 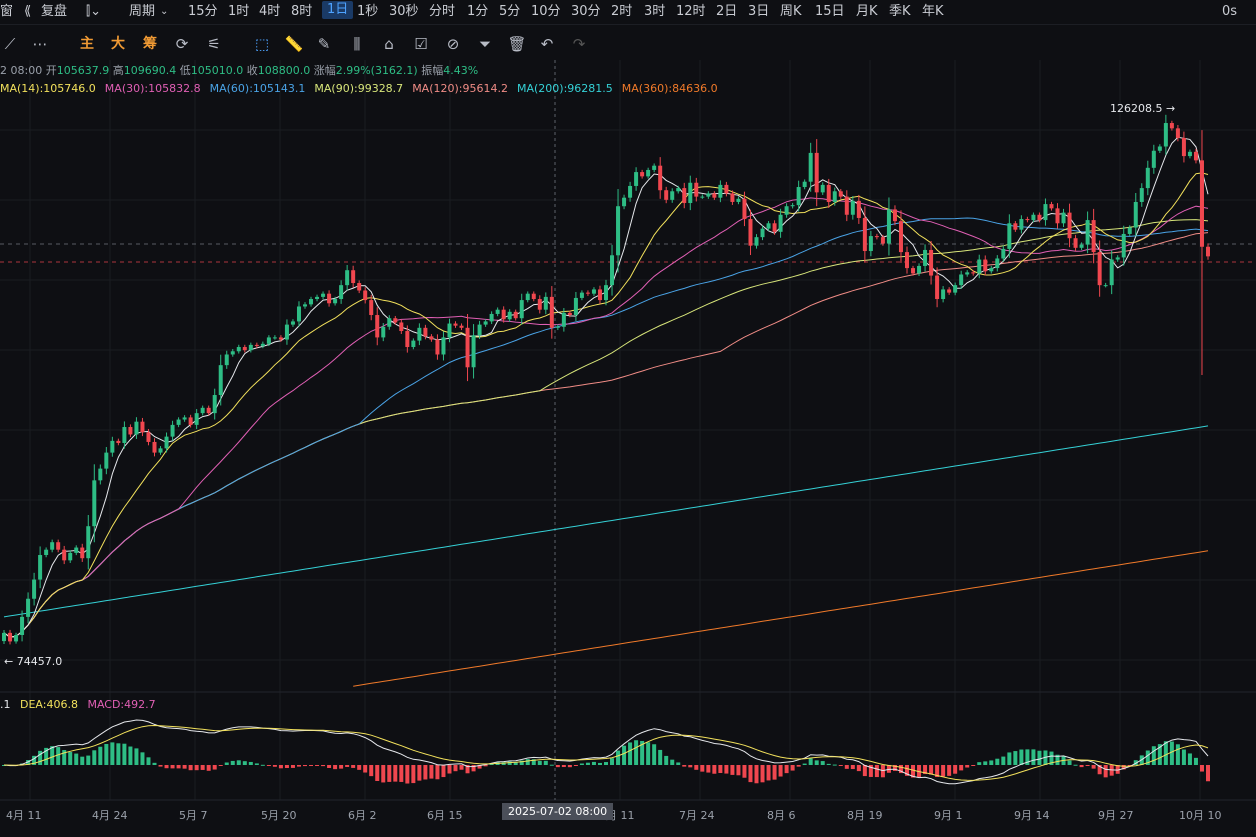 I want to click on magnet-icon: ⊘, so click(x=453, y=44).